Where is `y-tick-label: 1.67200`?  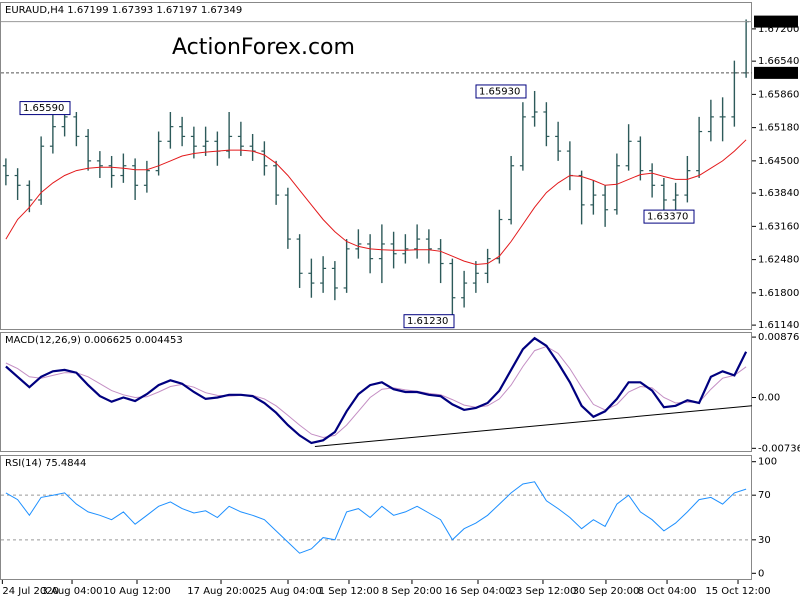
y-tick-label: 1.67200 is located at coordinates (778, 29).